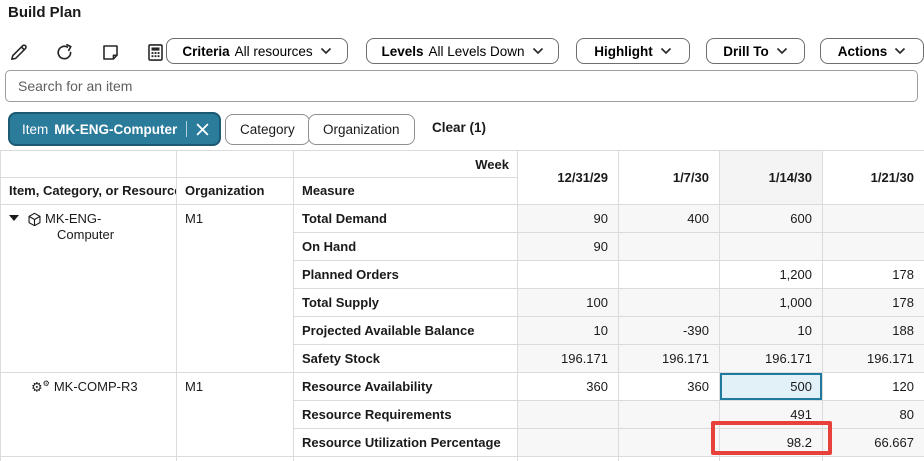 This screenshot has height=461, width=924. I want to click on criteria-dropdown: Criteria All resources, so click(257, 51).